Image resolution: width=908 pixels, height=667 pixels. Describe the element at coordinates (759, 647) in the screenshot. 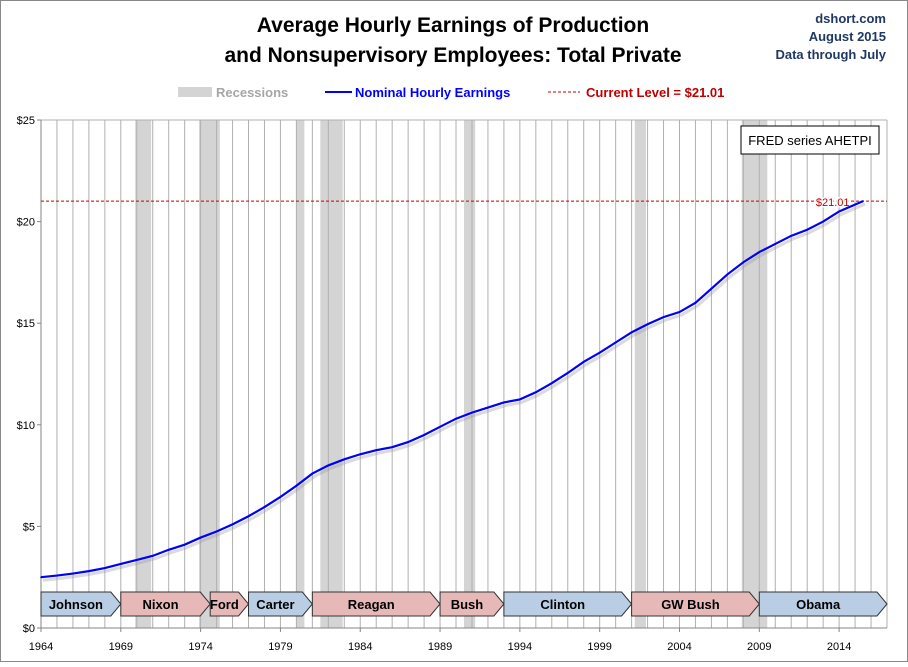

I see `x-tick-label: 2009` at that location.